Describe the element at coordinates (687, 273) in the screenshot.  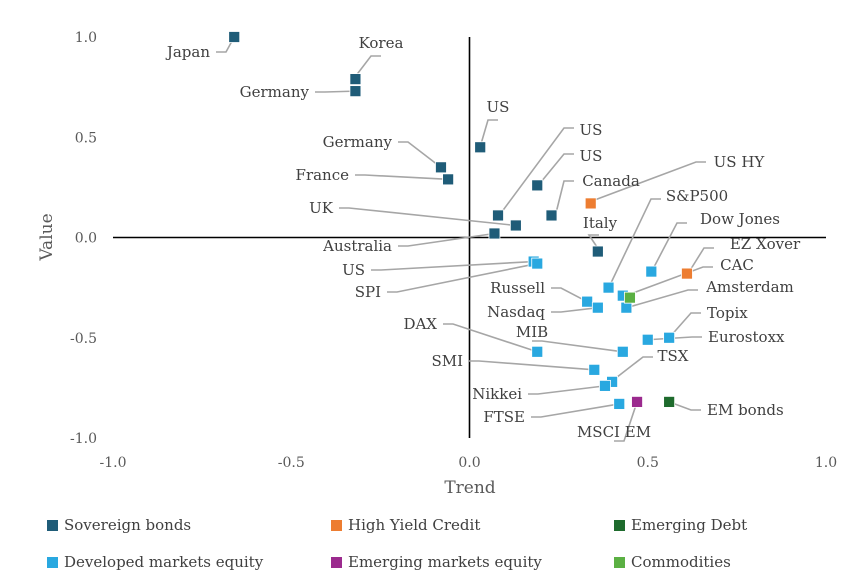
I see `marker-ez-xover` at that location.